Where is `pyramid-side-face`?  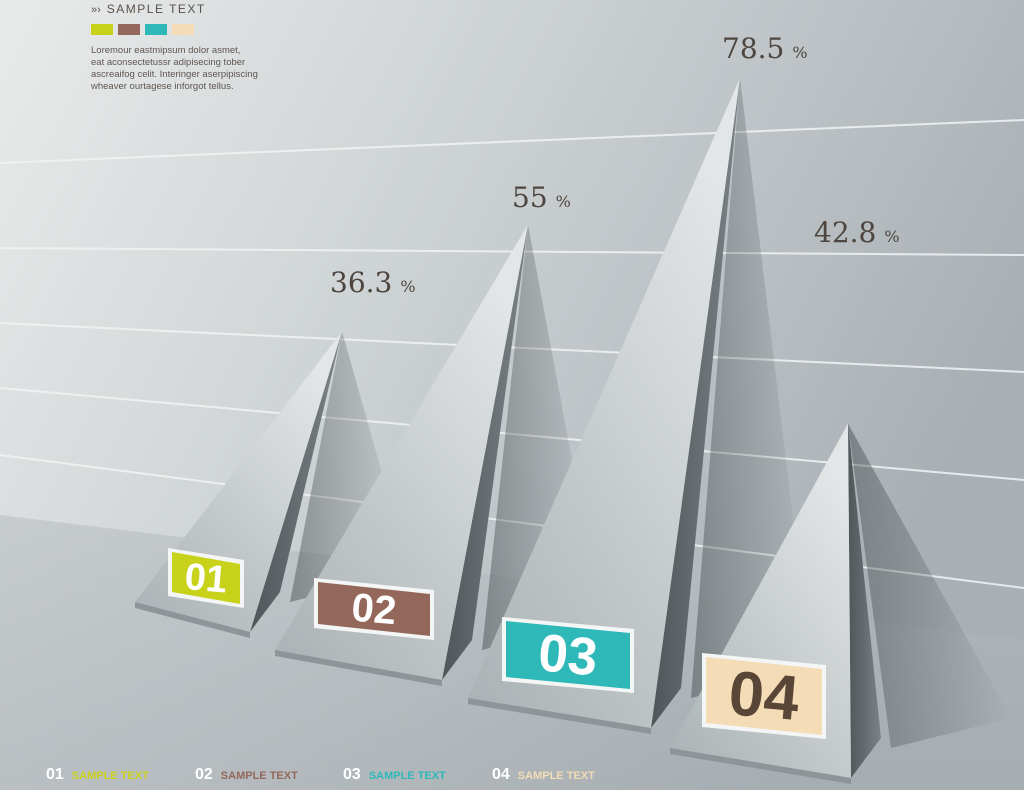
pyramid-side-face is located at coordinates (864, 600).